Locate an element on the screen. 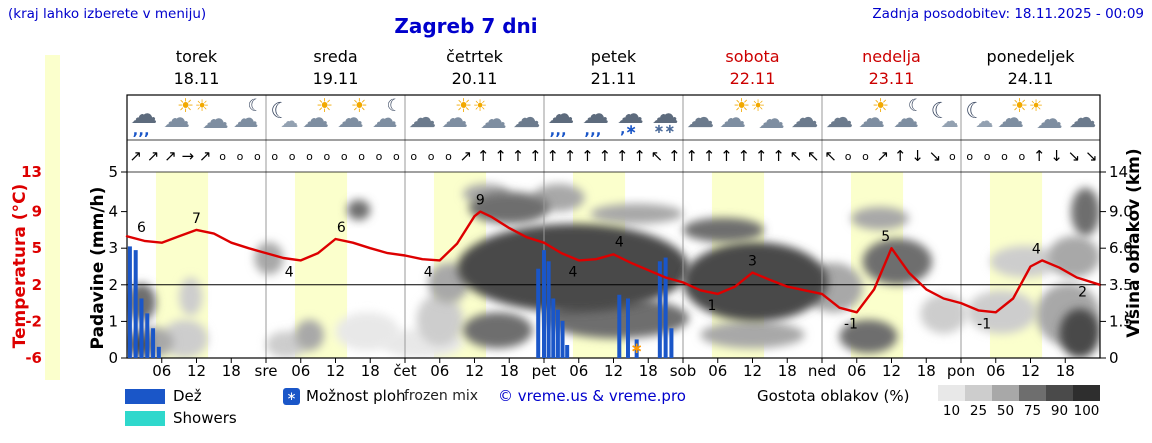  day-date: 23.11 is located at coordinates (891, 78).